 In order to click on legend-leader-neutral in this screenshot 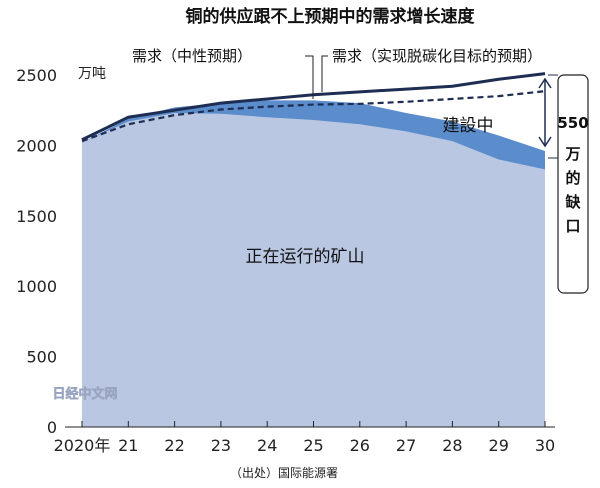, I will do `click(309, 77)`.